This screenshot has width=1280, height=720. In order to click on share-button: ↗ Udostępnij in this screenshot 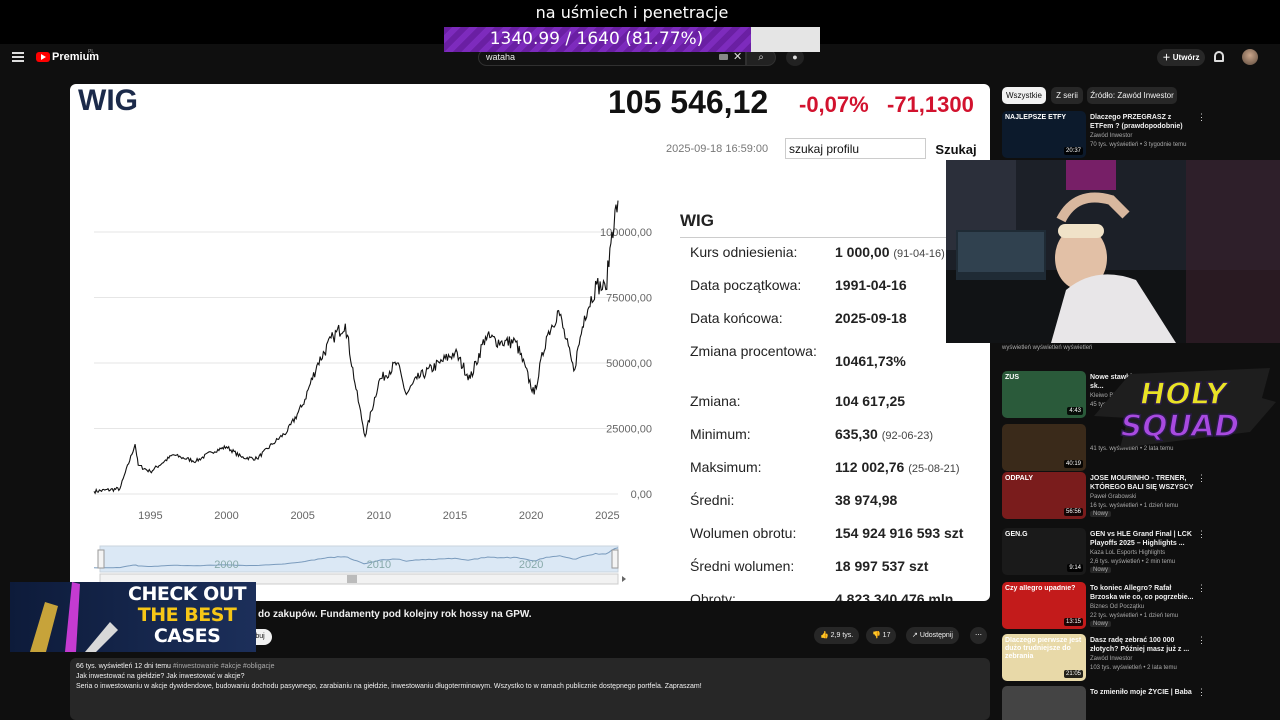, I will do `click(932, 635)`.